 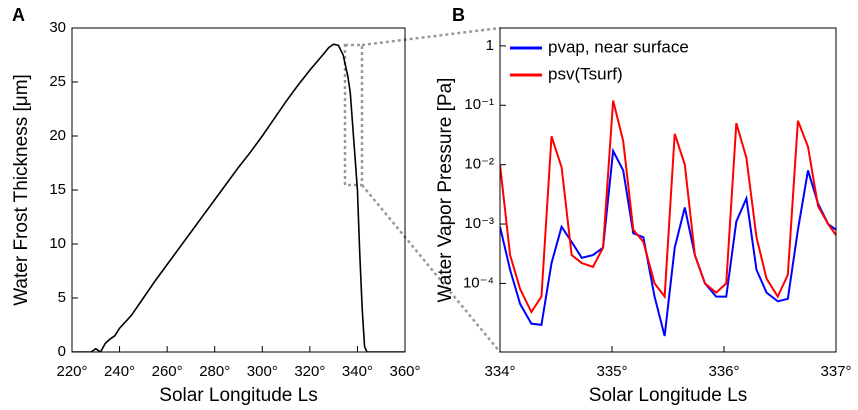 I want to click on x-tick-label: 335°, so click(x=611, y=371).